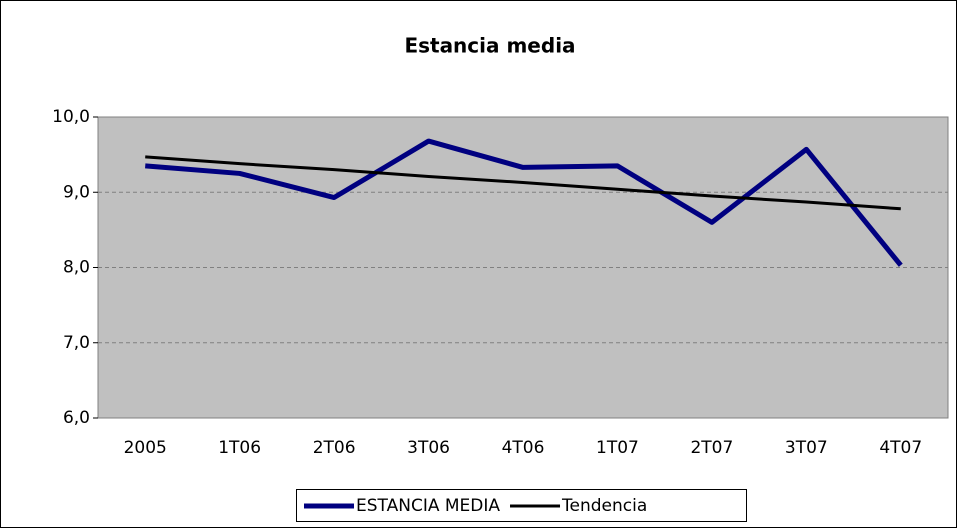 The width and height of the screenshot is (957, 528). Describe the element at coordinates (76, 343) in the screenshot. I see `y-tick-label: 7,0` at that location.